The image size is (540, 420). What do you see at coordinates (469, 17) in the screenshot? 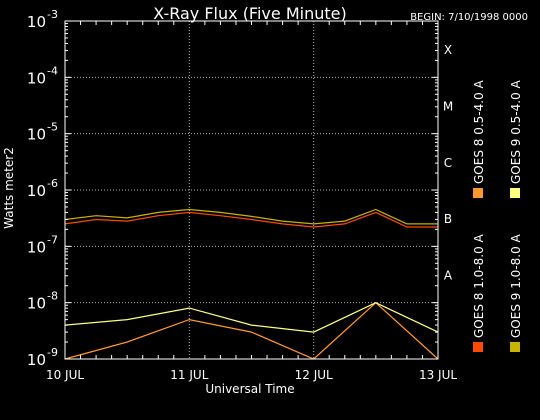
I see `begin-date-label: BEGIN: 7/10/1998 0000` at bounding box center [469, 17].